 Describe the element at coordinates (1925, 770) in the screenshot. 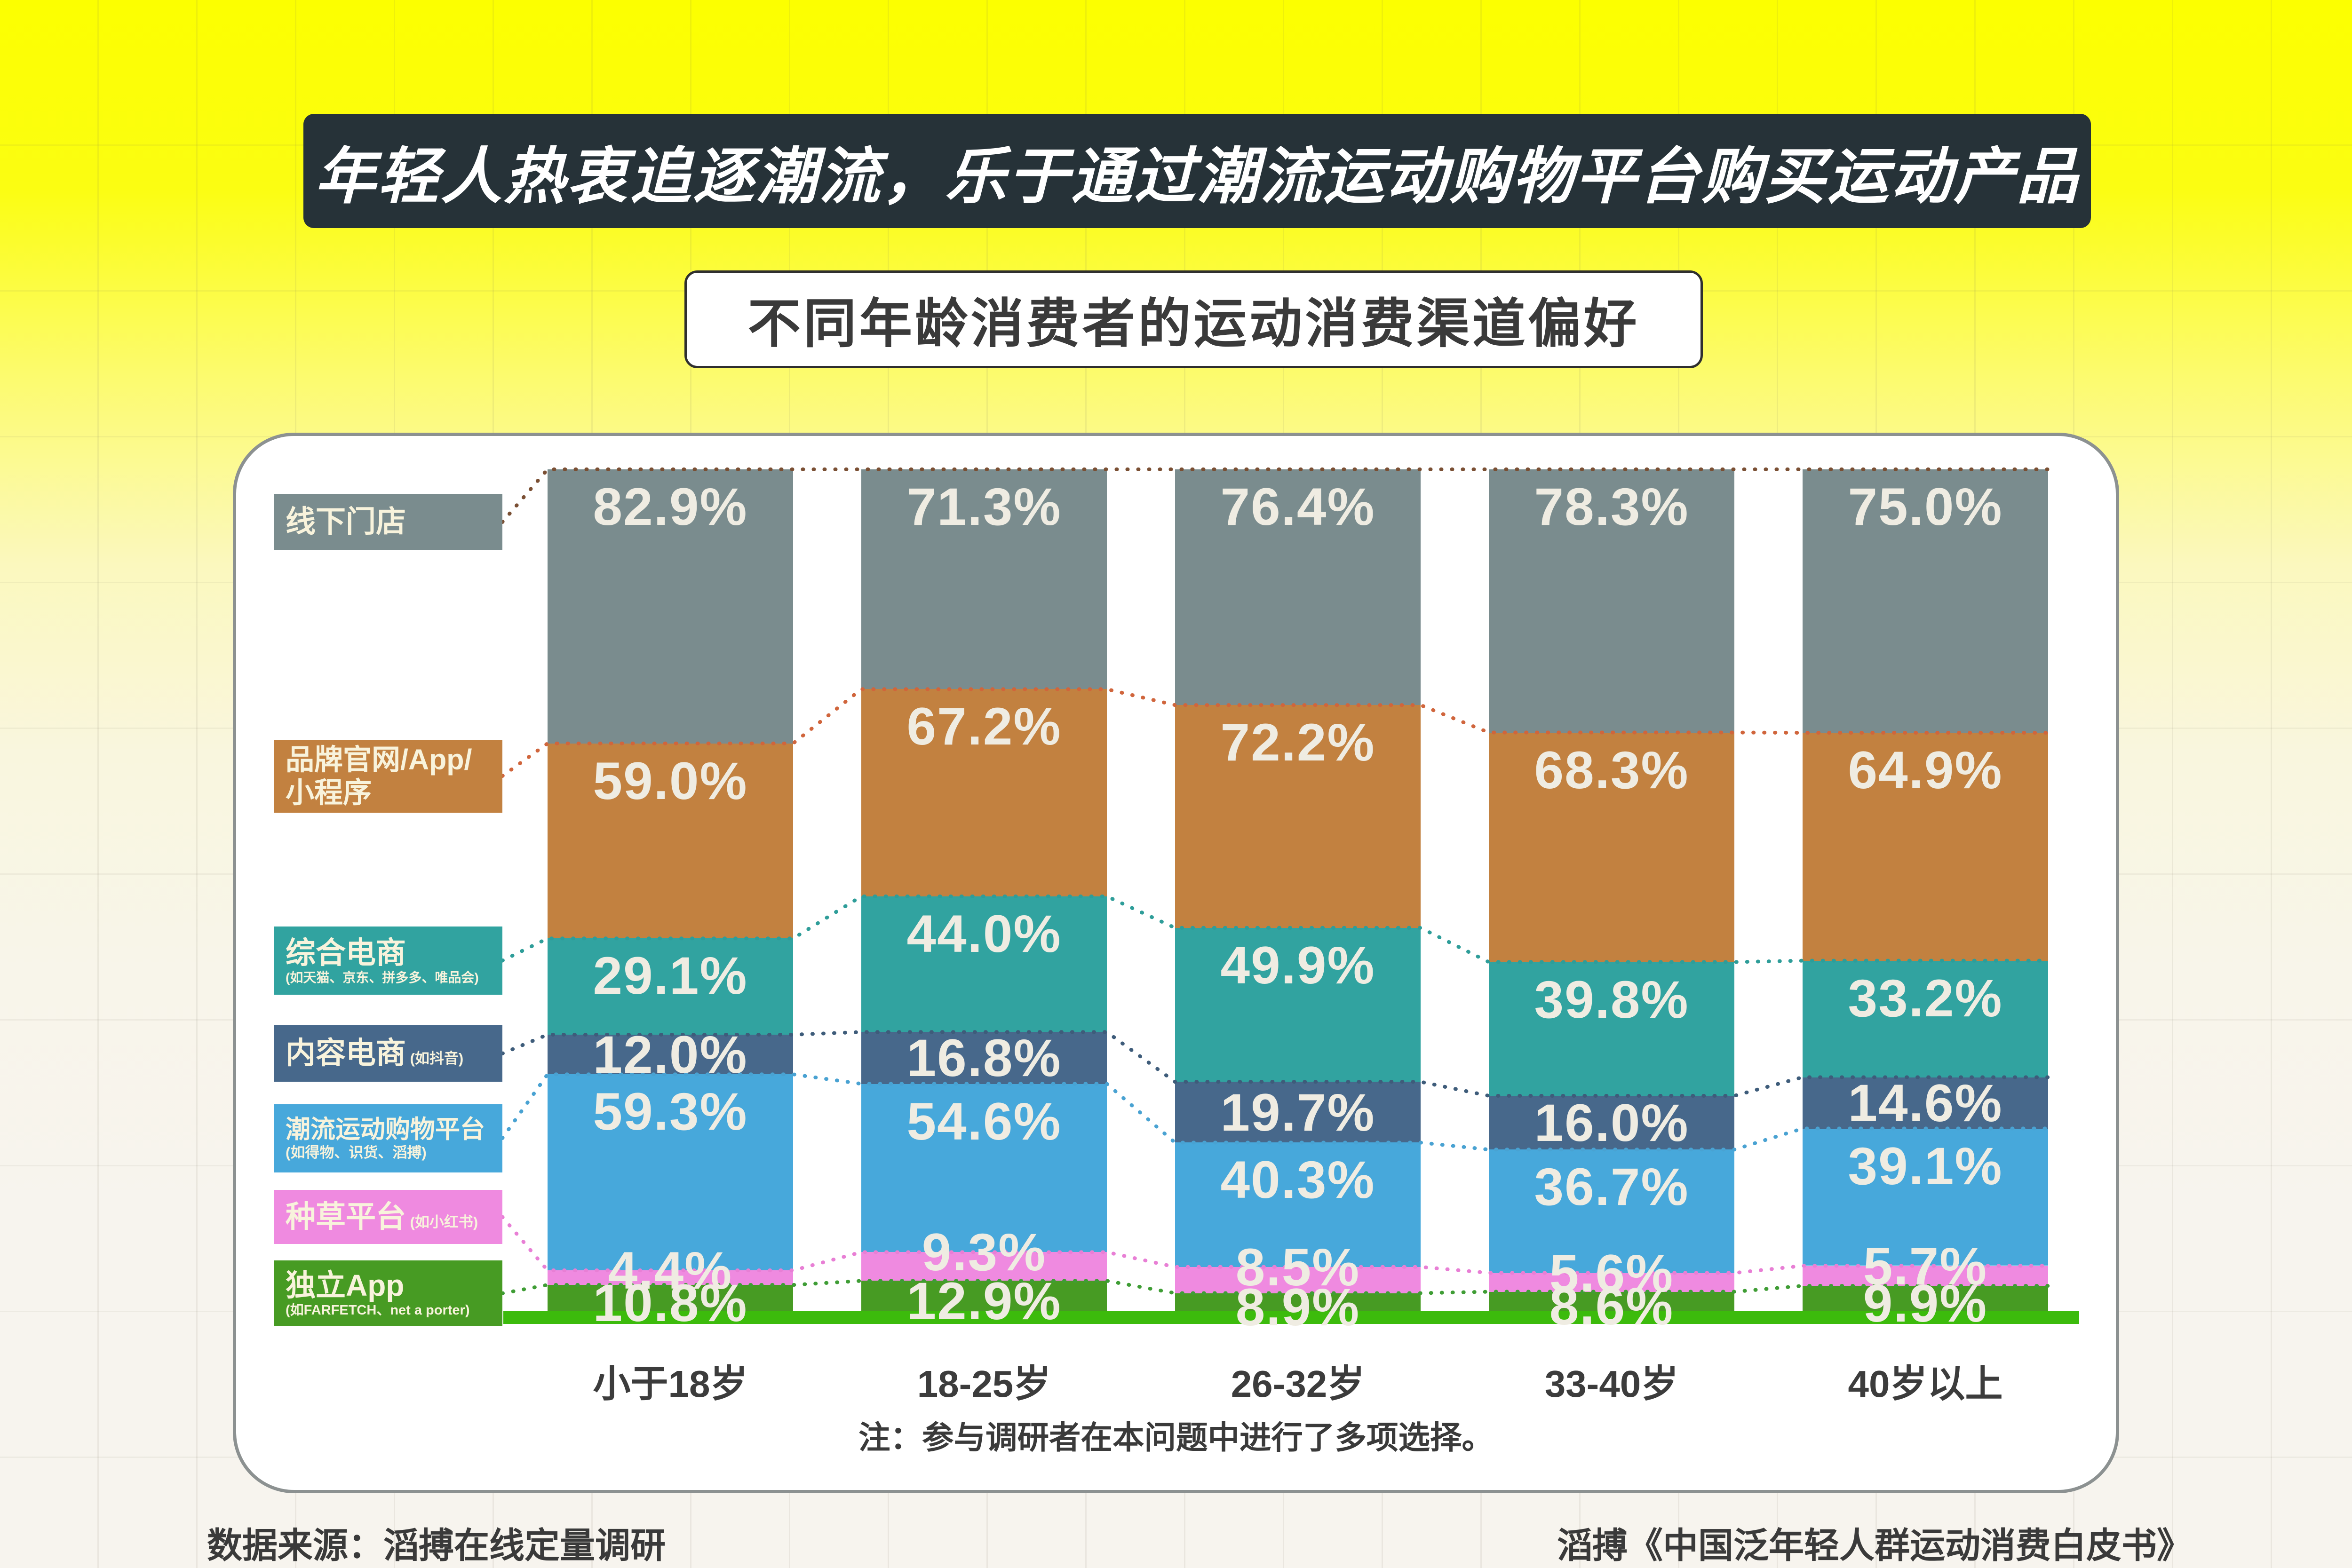

I see `value-label: 64.9%` at that location.